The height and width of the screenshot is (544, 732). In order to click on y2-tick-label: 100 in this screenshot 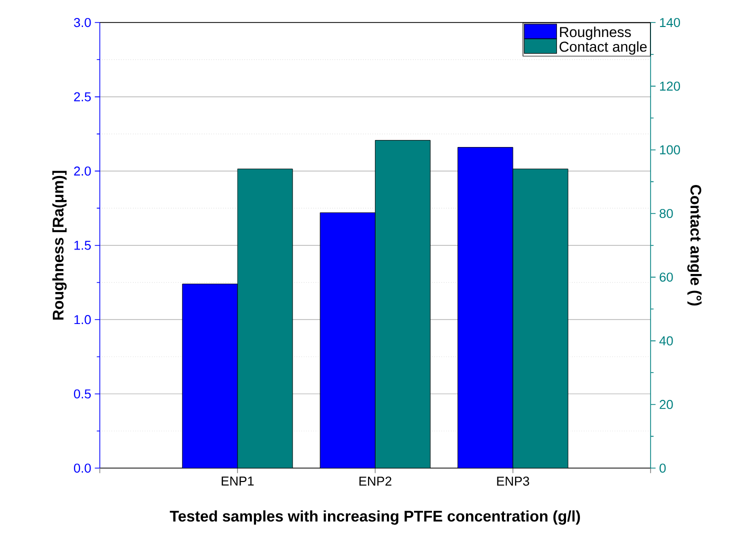, I will do `click(670, 149)`.